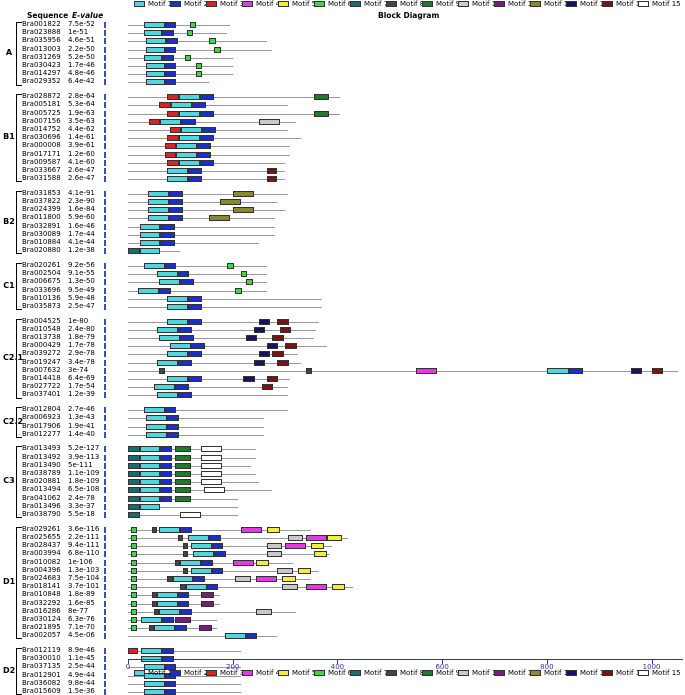 This screenshot has width=685, height=695. I want to click on evalue: 2.6e-47, so click(81, 169).